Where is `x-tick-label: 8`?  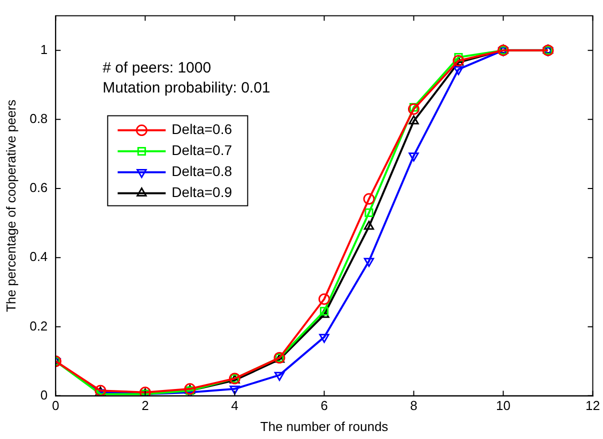 x-tick-label: 8 is located at coordinates (414, 406).